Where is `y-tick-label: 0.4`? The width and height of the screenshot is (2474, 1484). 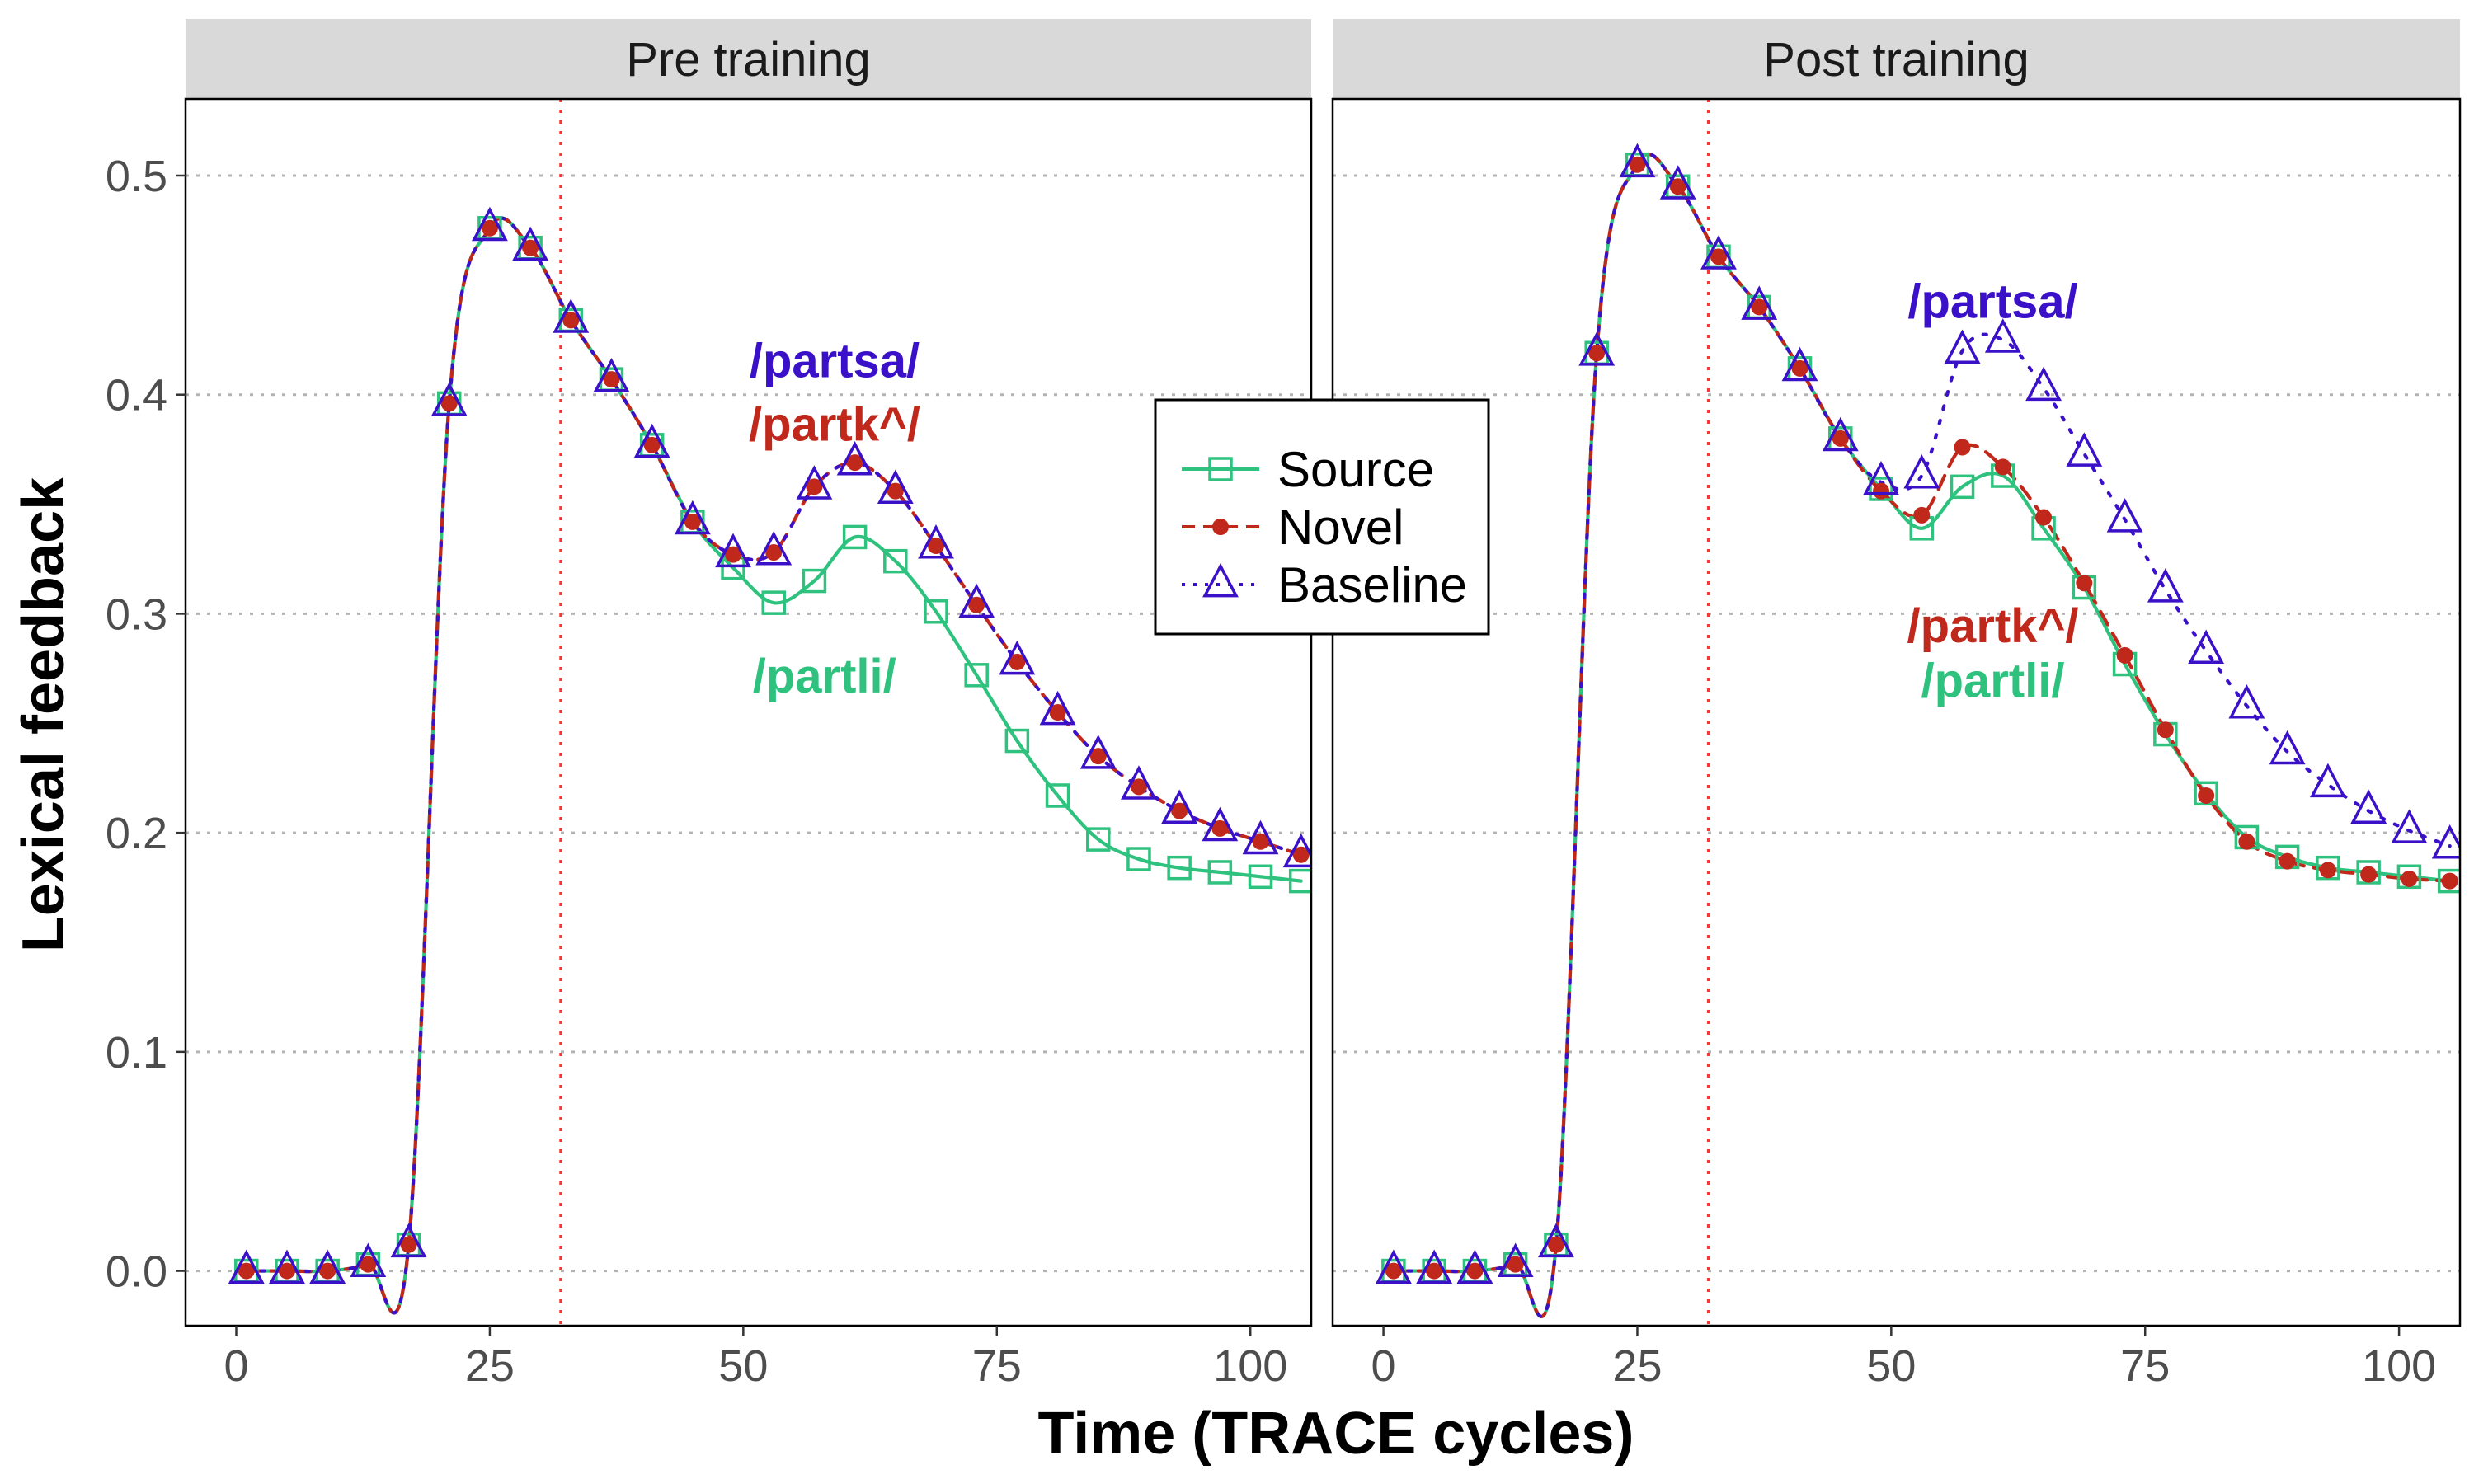 y-tick-label: 0.4 is located at coordinates (136, 395).